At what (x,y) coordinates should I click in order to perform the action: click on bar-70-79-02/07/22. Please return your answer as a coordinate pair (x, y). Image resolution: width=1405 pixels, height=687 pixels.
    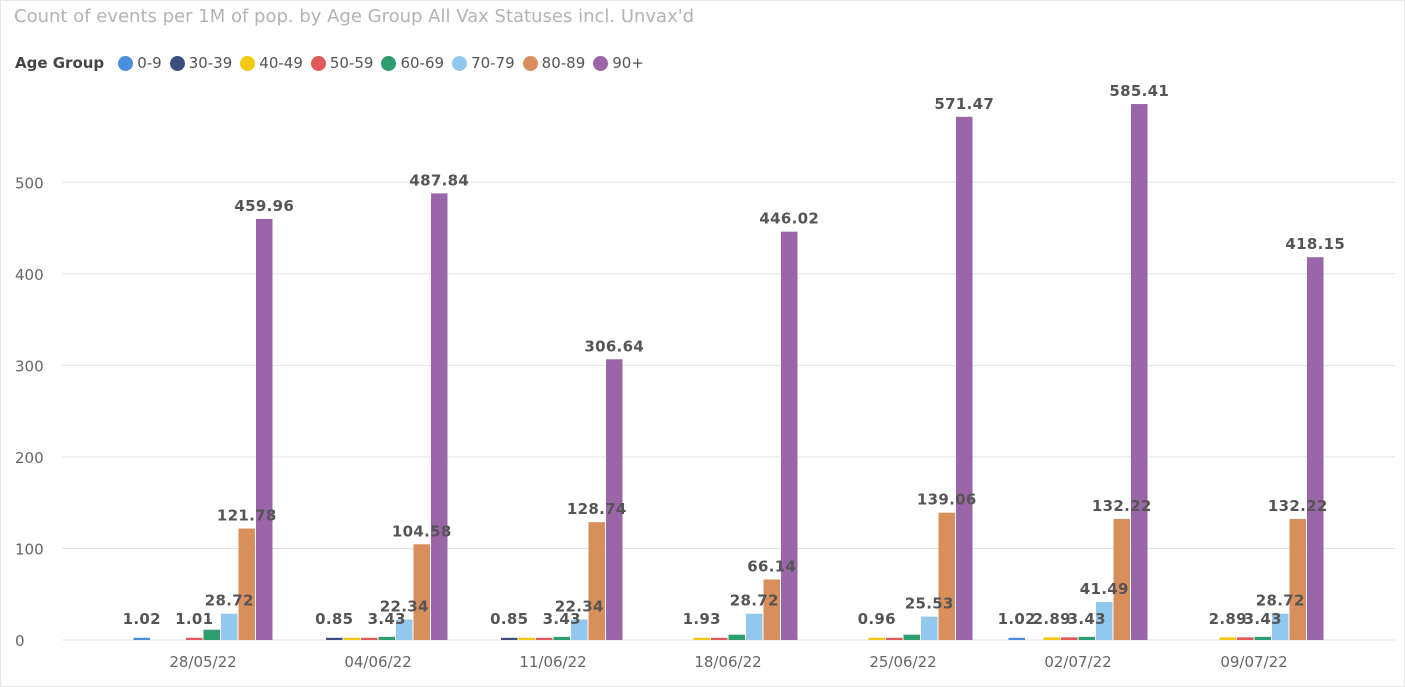
    Looking at the image, I should click on (1104, 621).